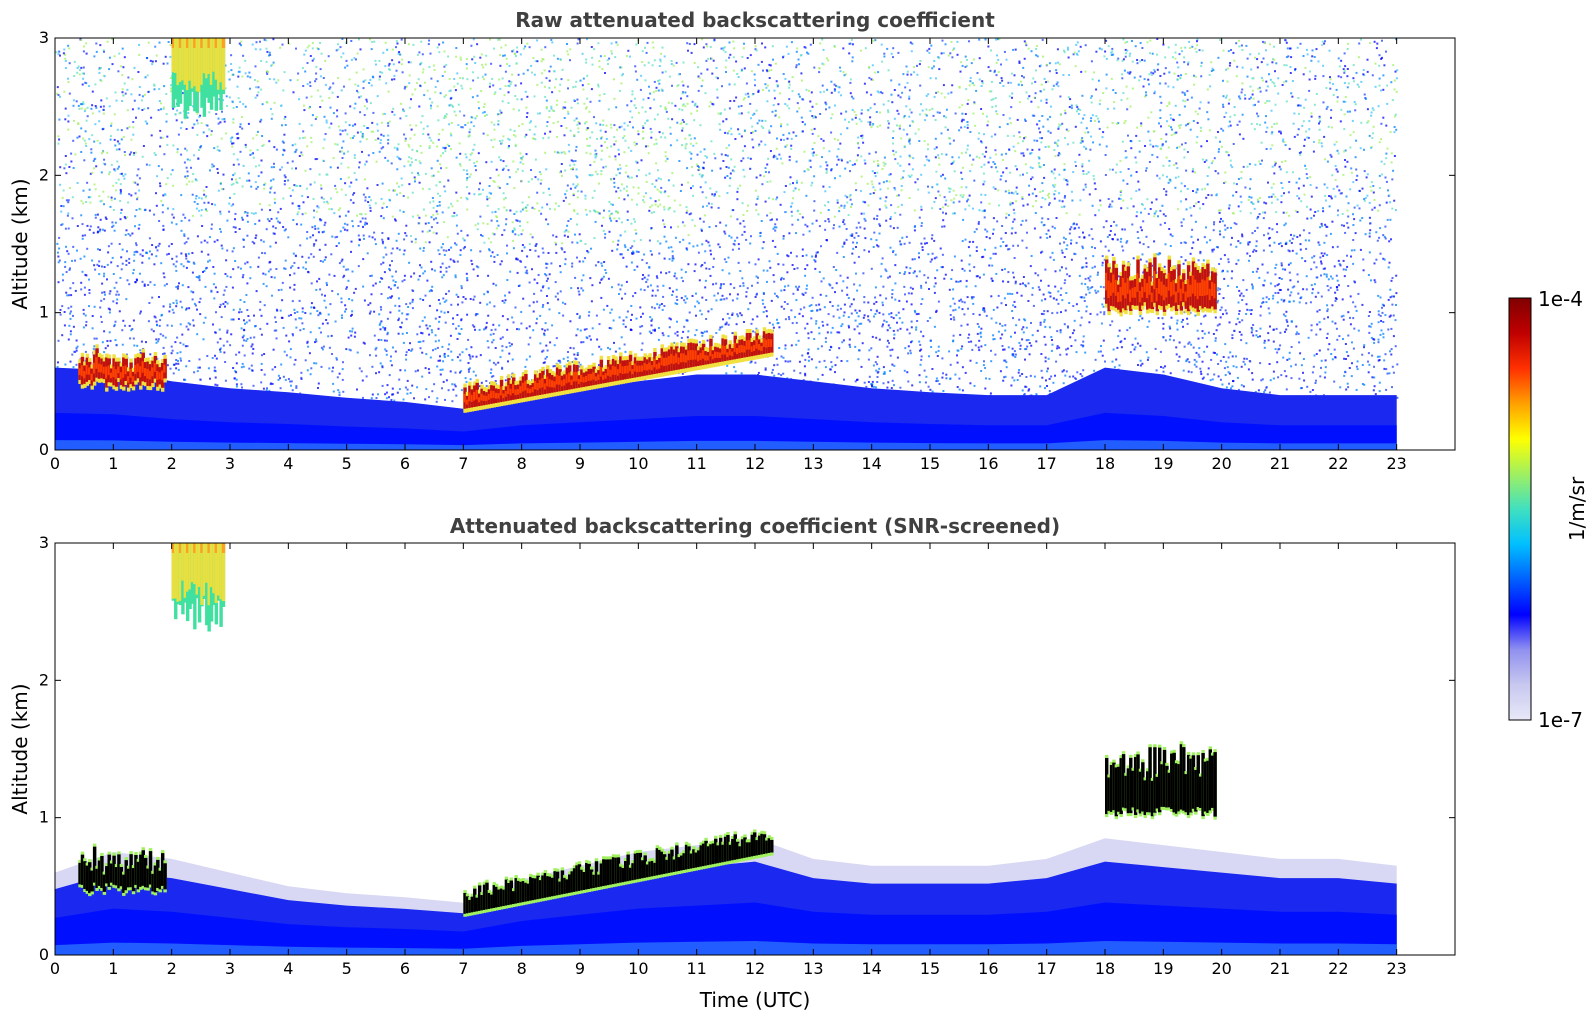 This screenshot has width=1595, height=1020. I want to click on colorbar-min-label: 1e-7, so click(1560, 720).